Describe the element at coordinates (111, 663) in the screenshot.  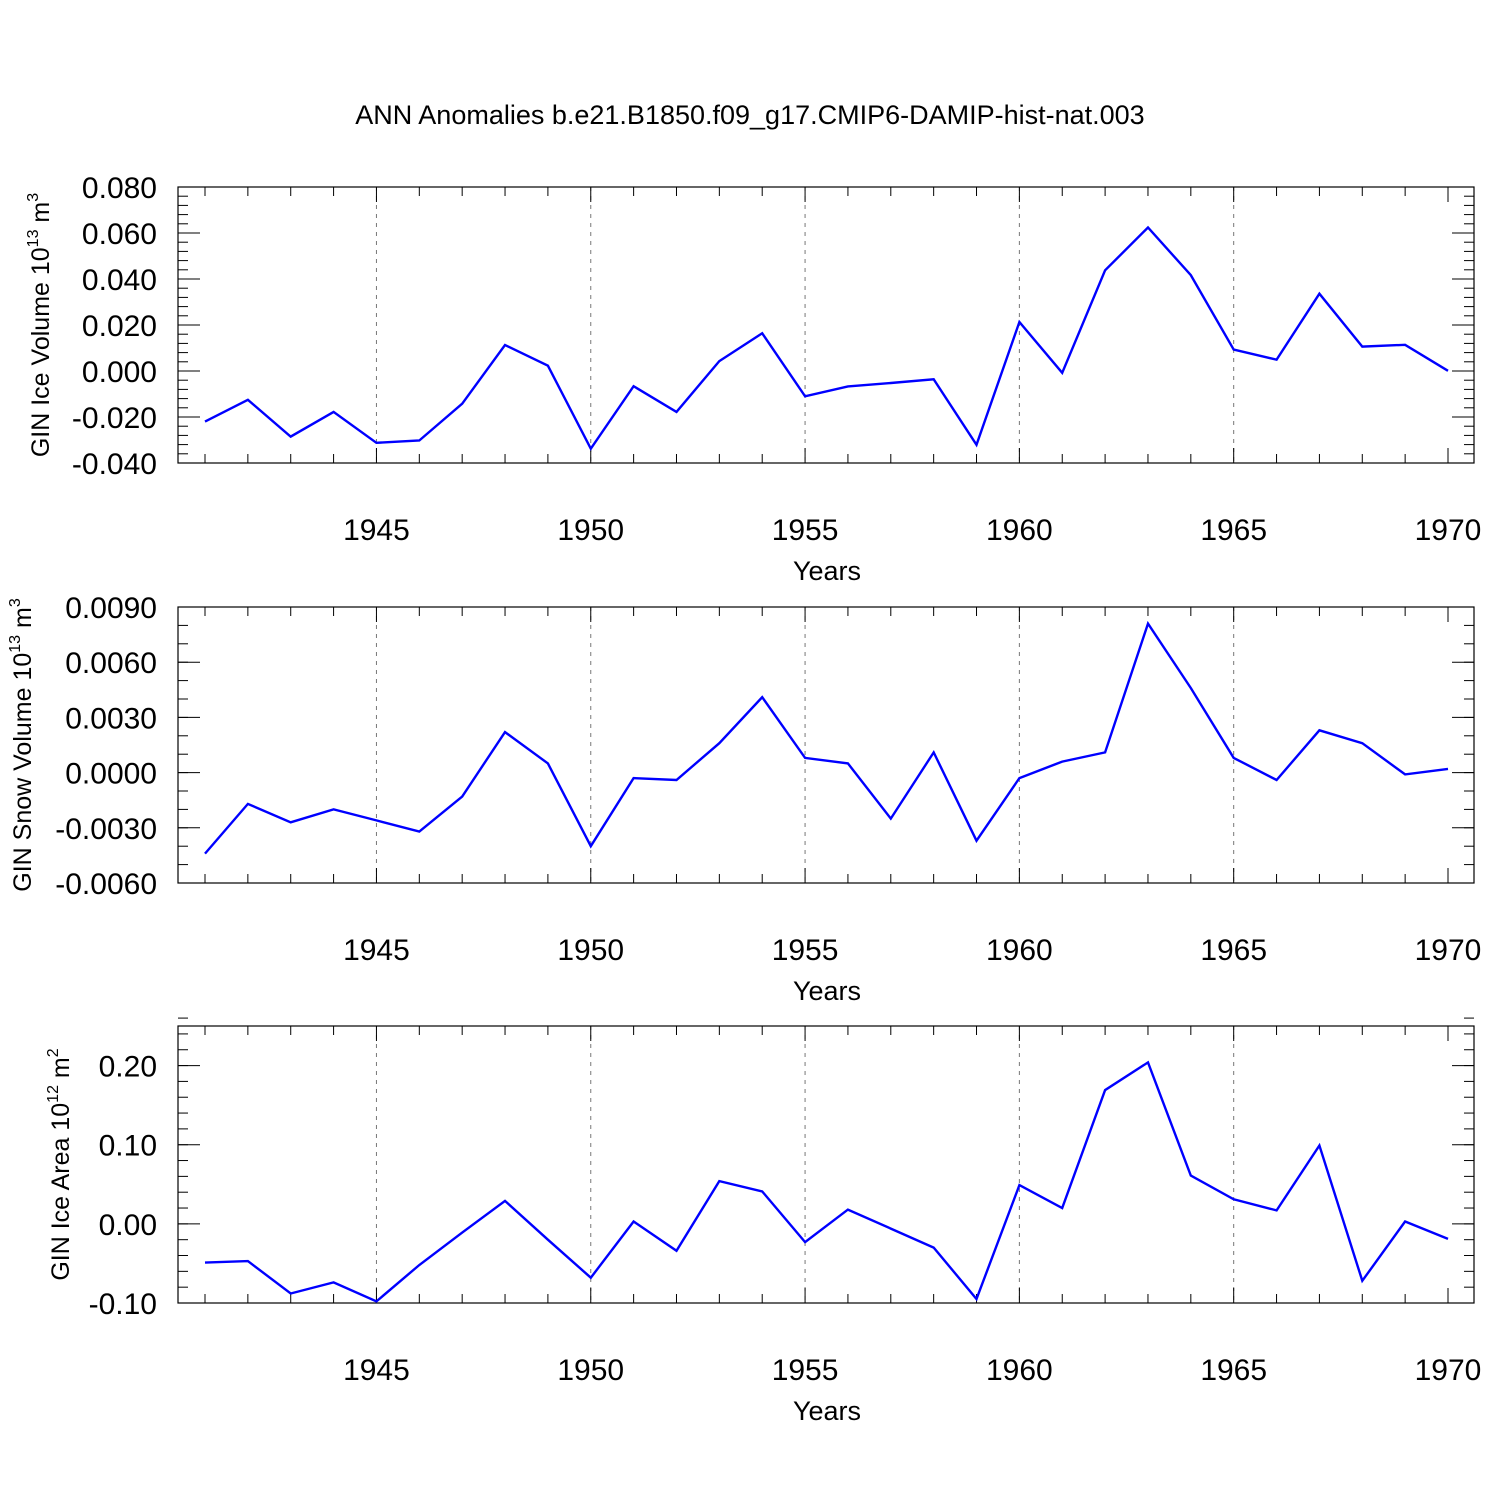
I see `y-tick-label: 0.0060` at that location.